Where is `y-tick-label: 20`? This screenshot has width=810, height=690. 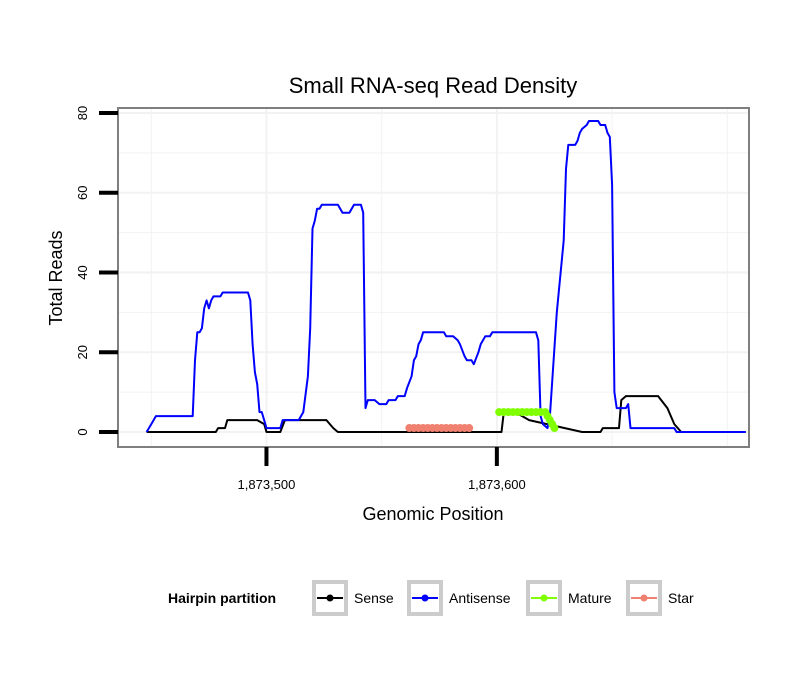
y-tick-label: 20 is located at coordinates (82, 352).